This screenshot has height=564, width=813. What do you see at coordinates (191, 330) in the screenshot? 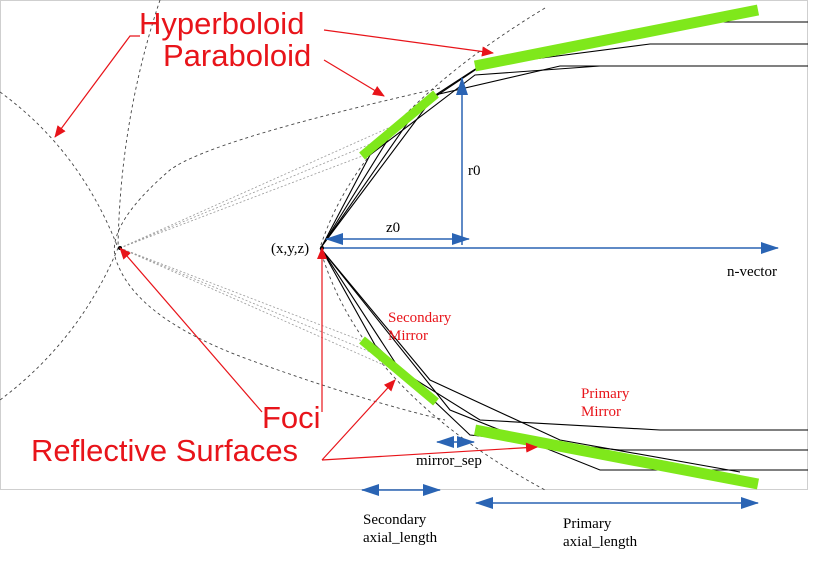
I see `foci-leader-left` at bounding box center [191, 330].